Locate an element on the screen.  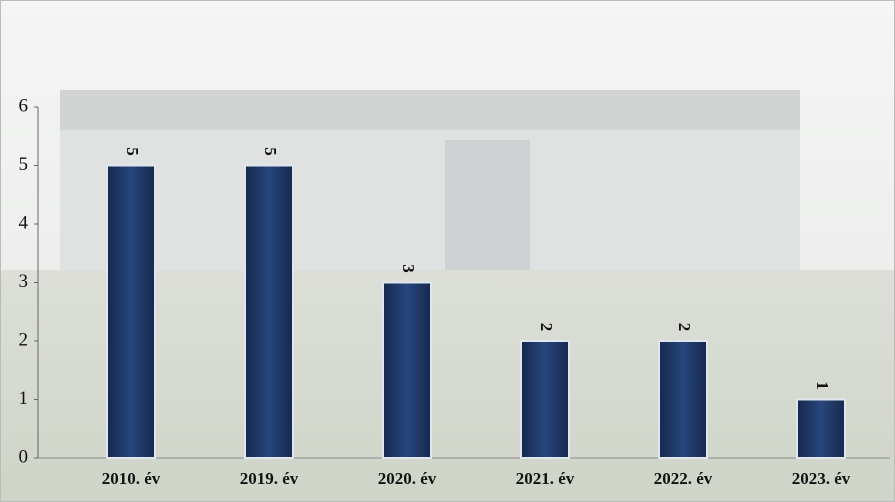
x-tick-label: 2021. év is located at coordinates (545, 478).